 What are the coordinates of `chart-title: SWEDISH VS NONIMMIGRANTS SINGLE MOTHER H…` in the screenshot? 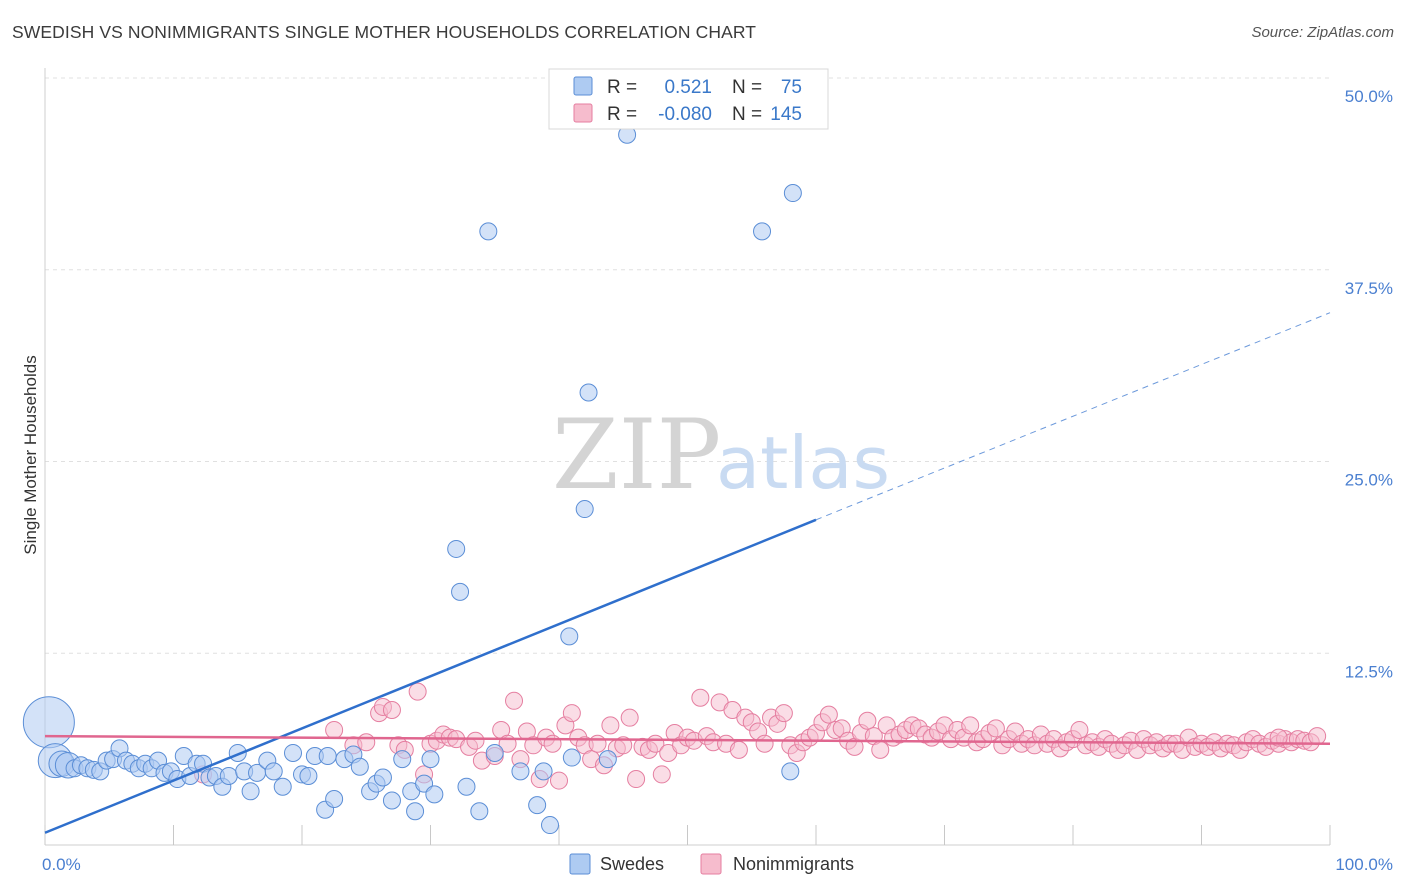 It's located at (384, 32).